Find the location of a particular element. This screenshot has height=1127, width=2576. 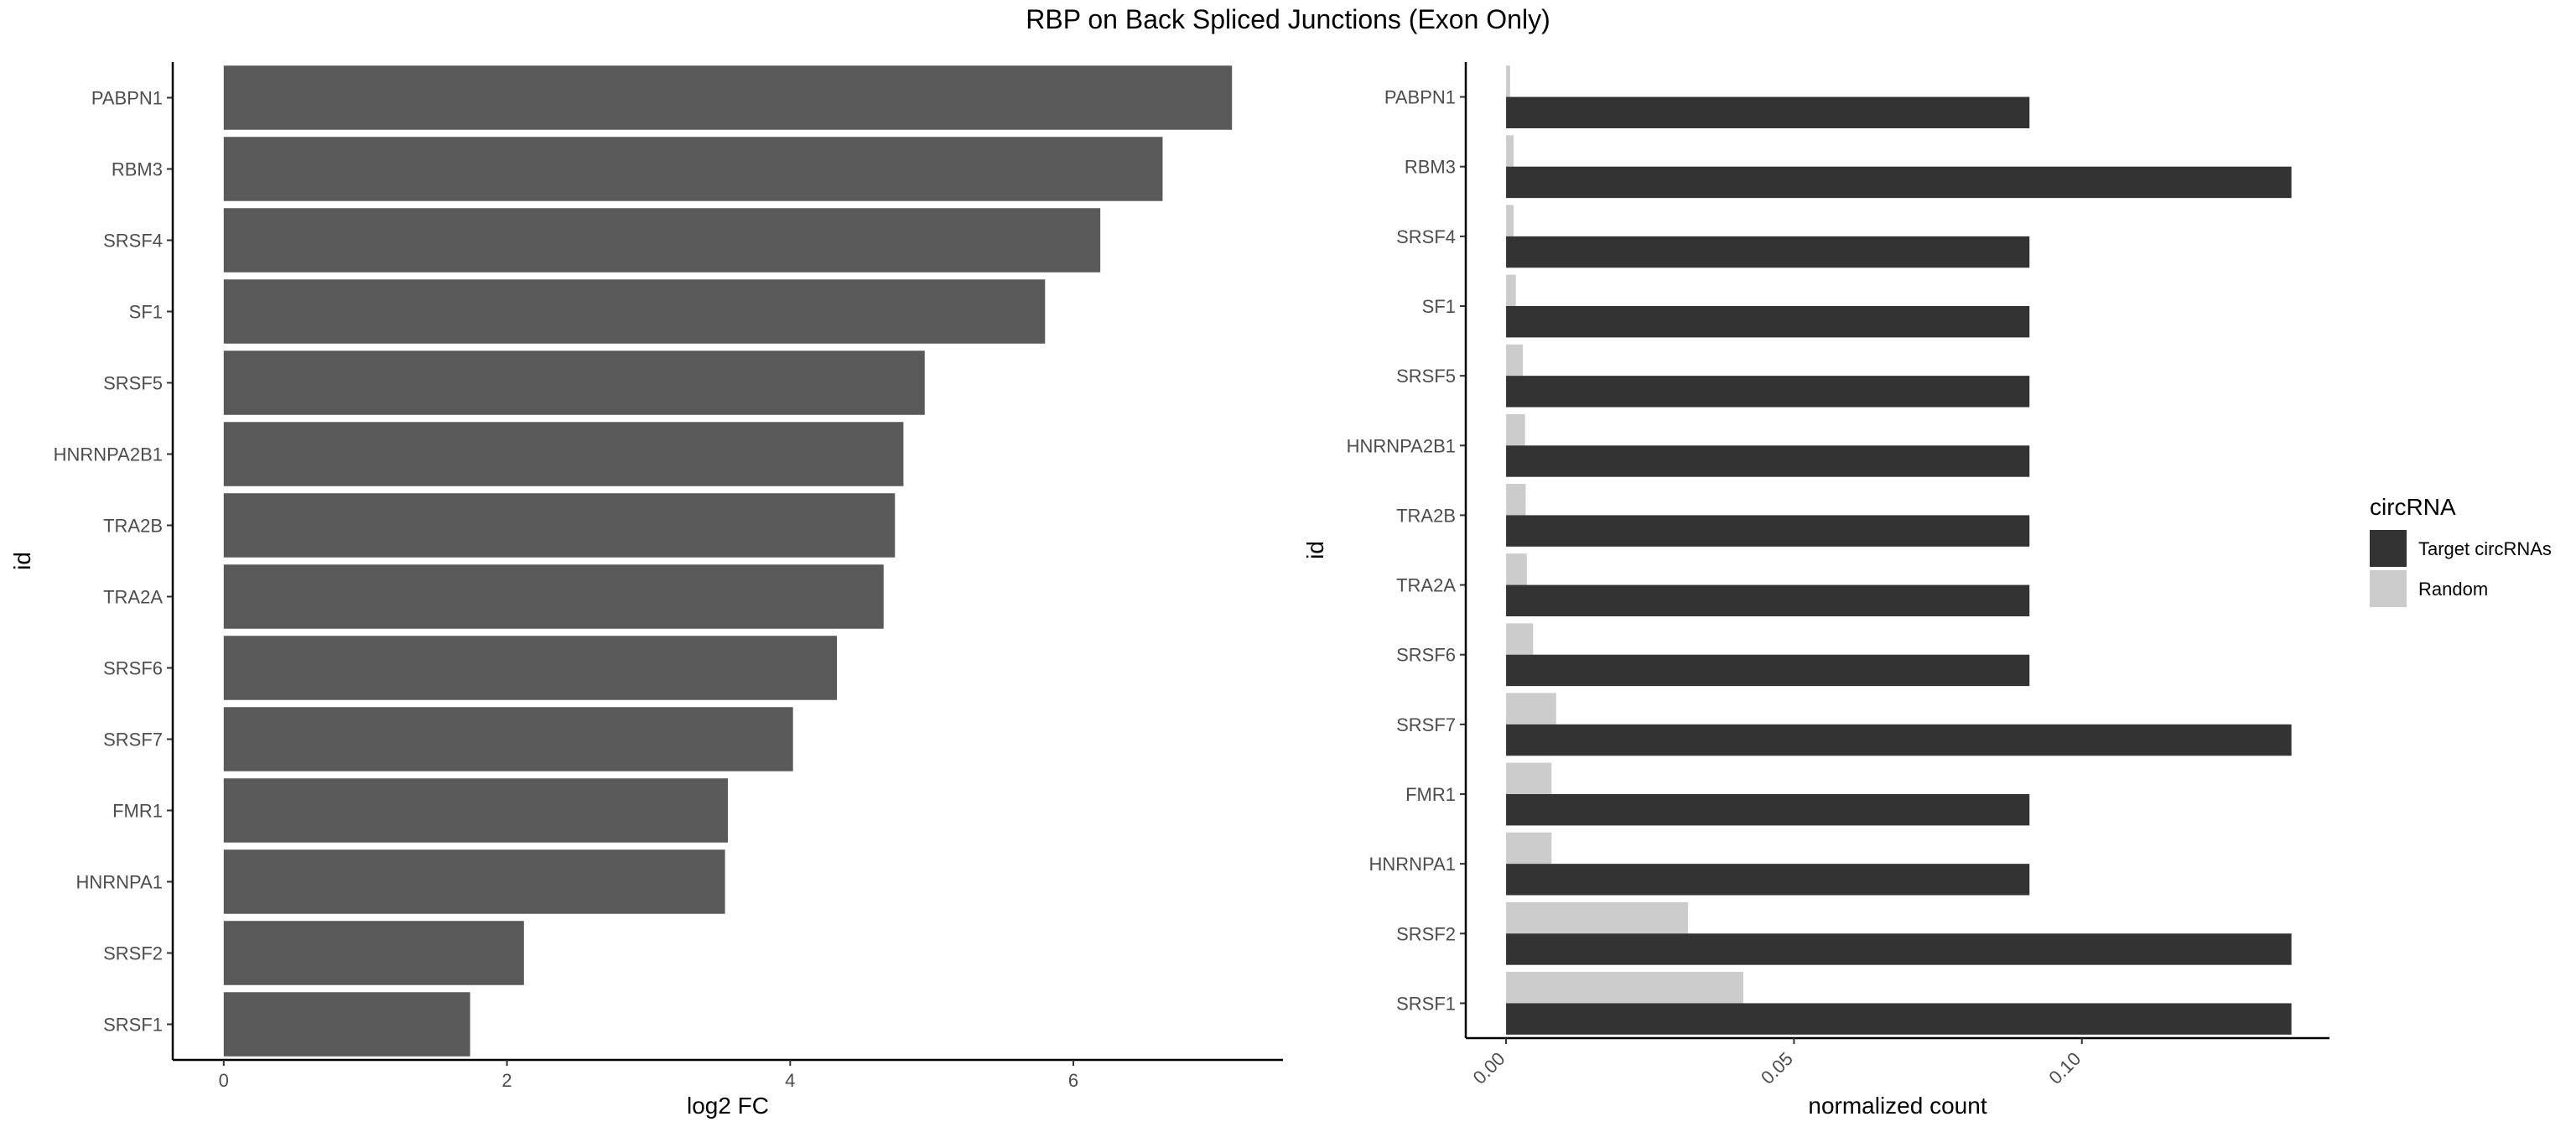

bar-rbm3 is located at coordinates (693, 169).